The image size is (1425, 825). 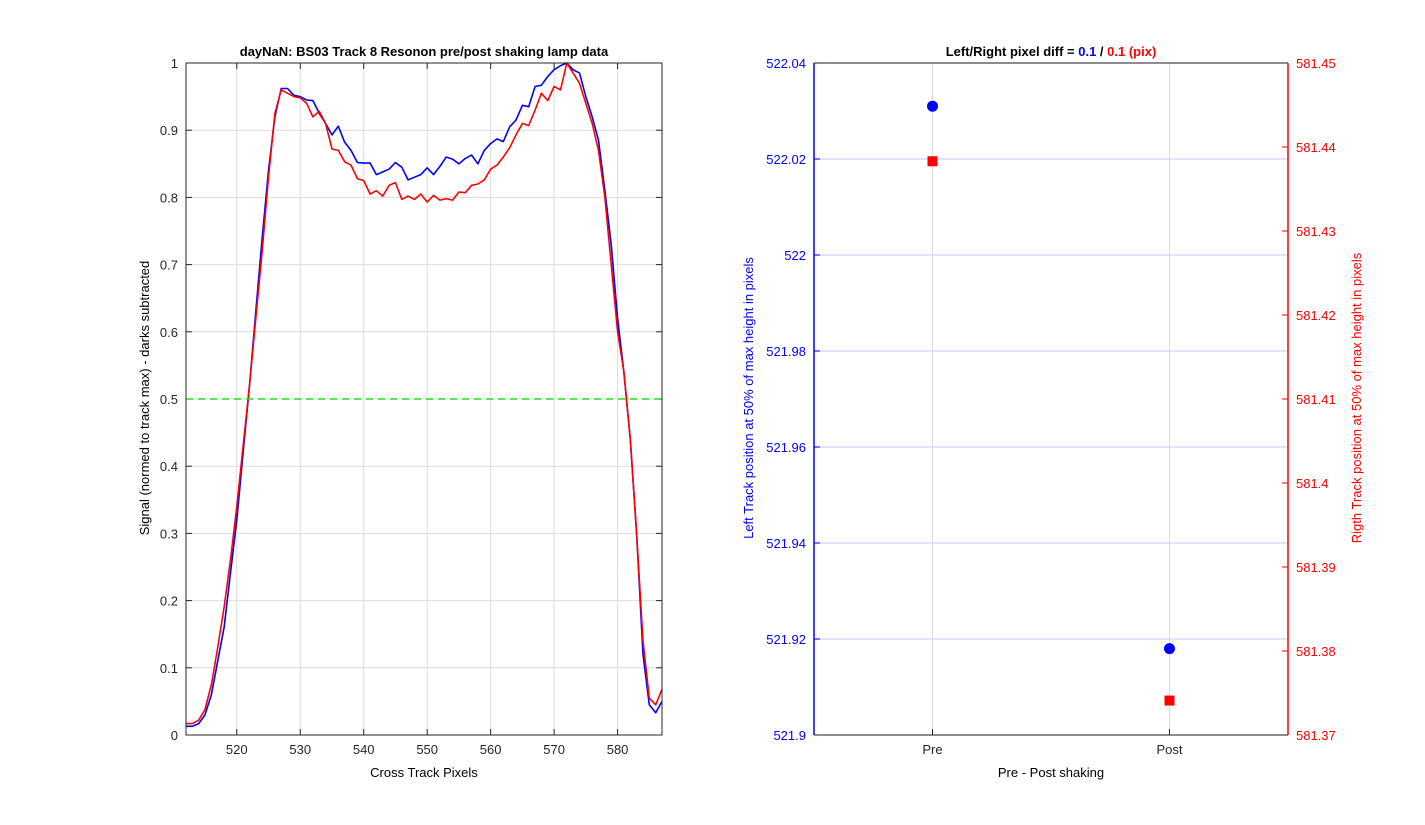 What do you see at coordinates (1316, 231) in the screenshot?
I see `y-right-tick-label: 581.43` at bounding box center [1316, 231].